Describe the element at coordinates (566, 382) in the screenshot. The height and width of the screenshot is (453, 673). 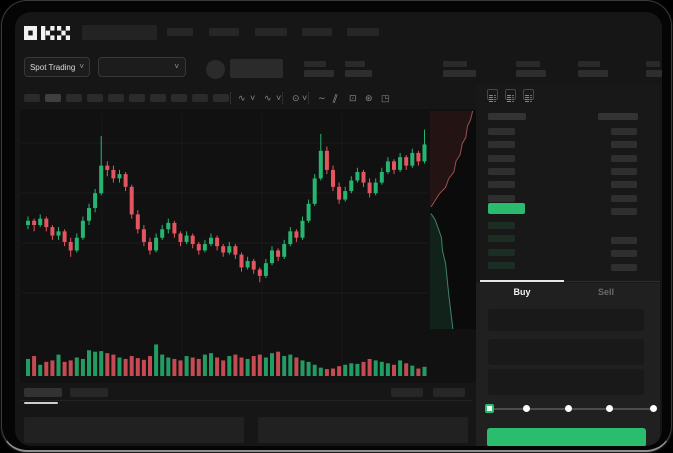
I see `total-input` at that location.